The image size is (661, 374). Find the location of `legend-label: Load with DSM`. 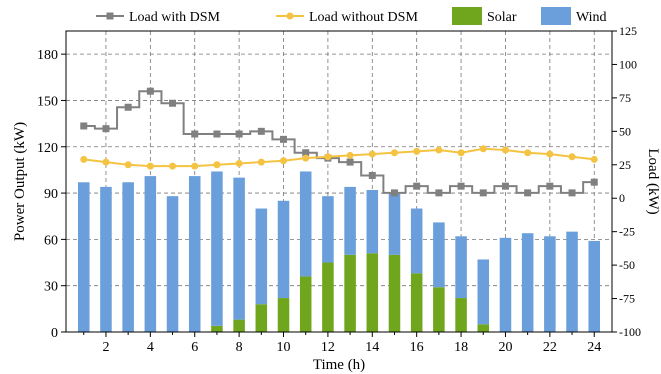

legend-label: Load with DSM is located at coordinates (175, 17).